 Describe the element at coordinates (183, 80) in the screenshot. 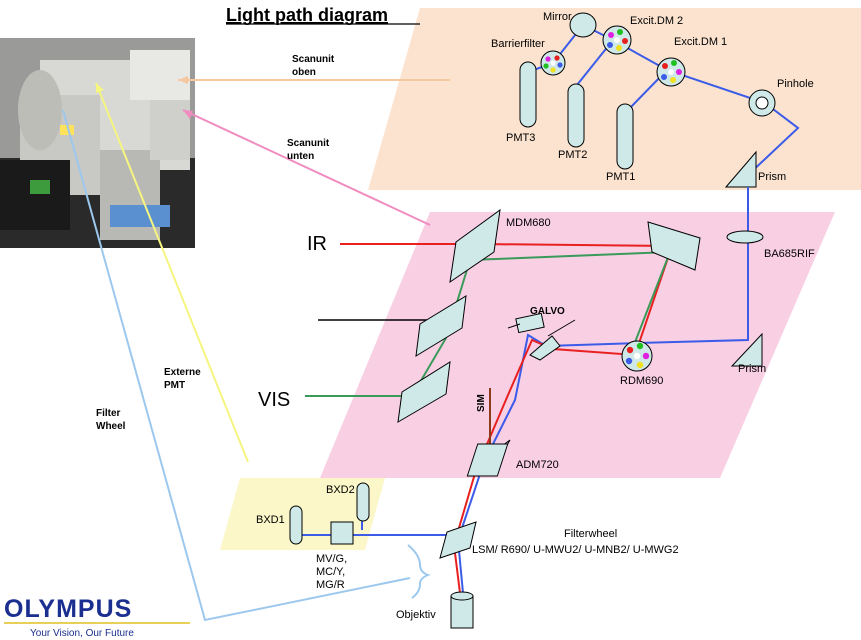

I see `arrowhead-scanunit-oben` at that location.